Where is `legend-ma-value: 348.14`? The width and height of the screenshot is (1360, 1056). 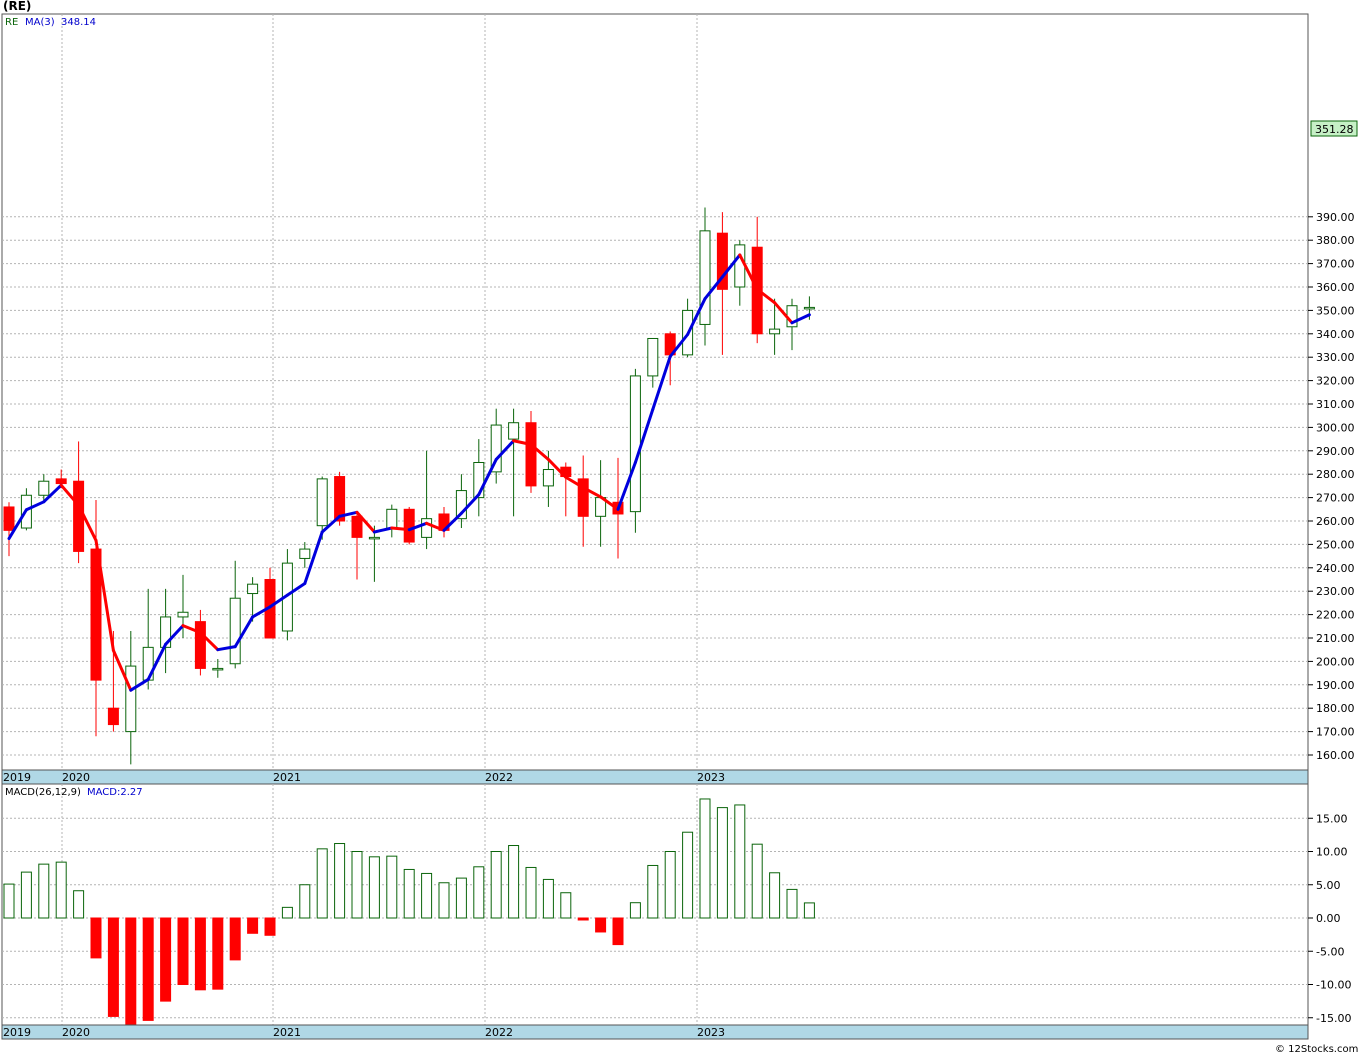 legend-ma-value: 348.14 is located at coordinates (78, 22).